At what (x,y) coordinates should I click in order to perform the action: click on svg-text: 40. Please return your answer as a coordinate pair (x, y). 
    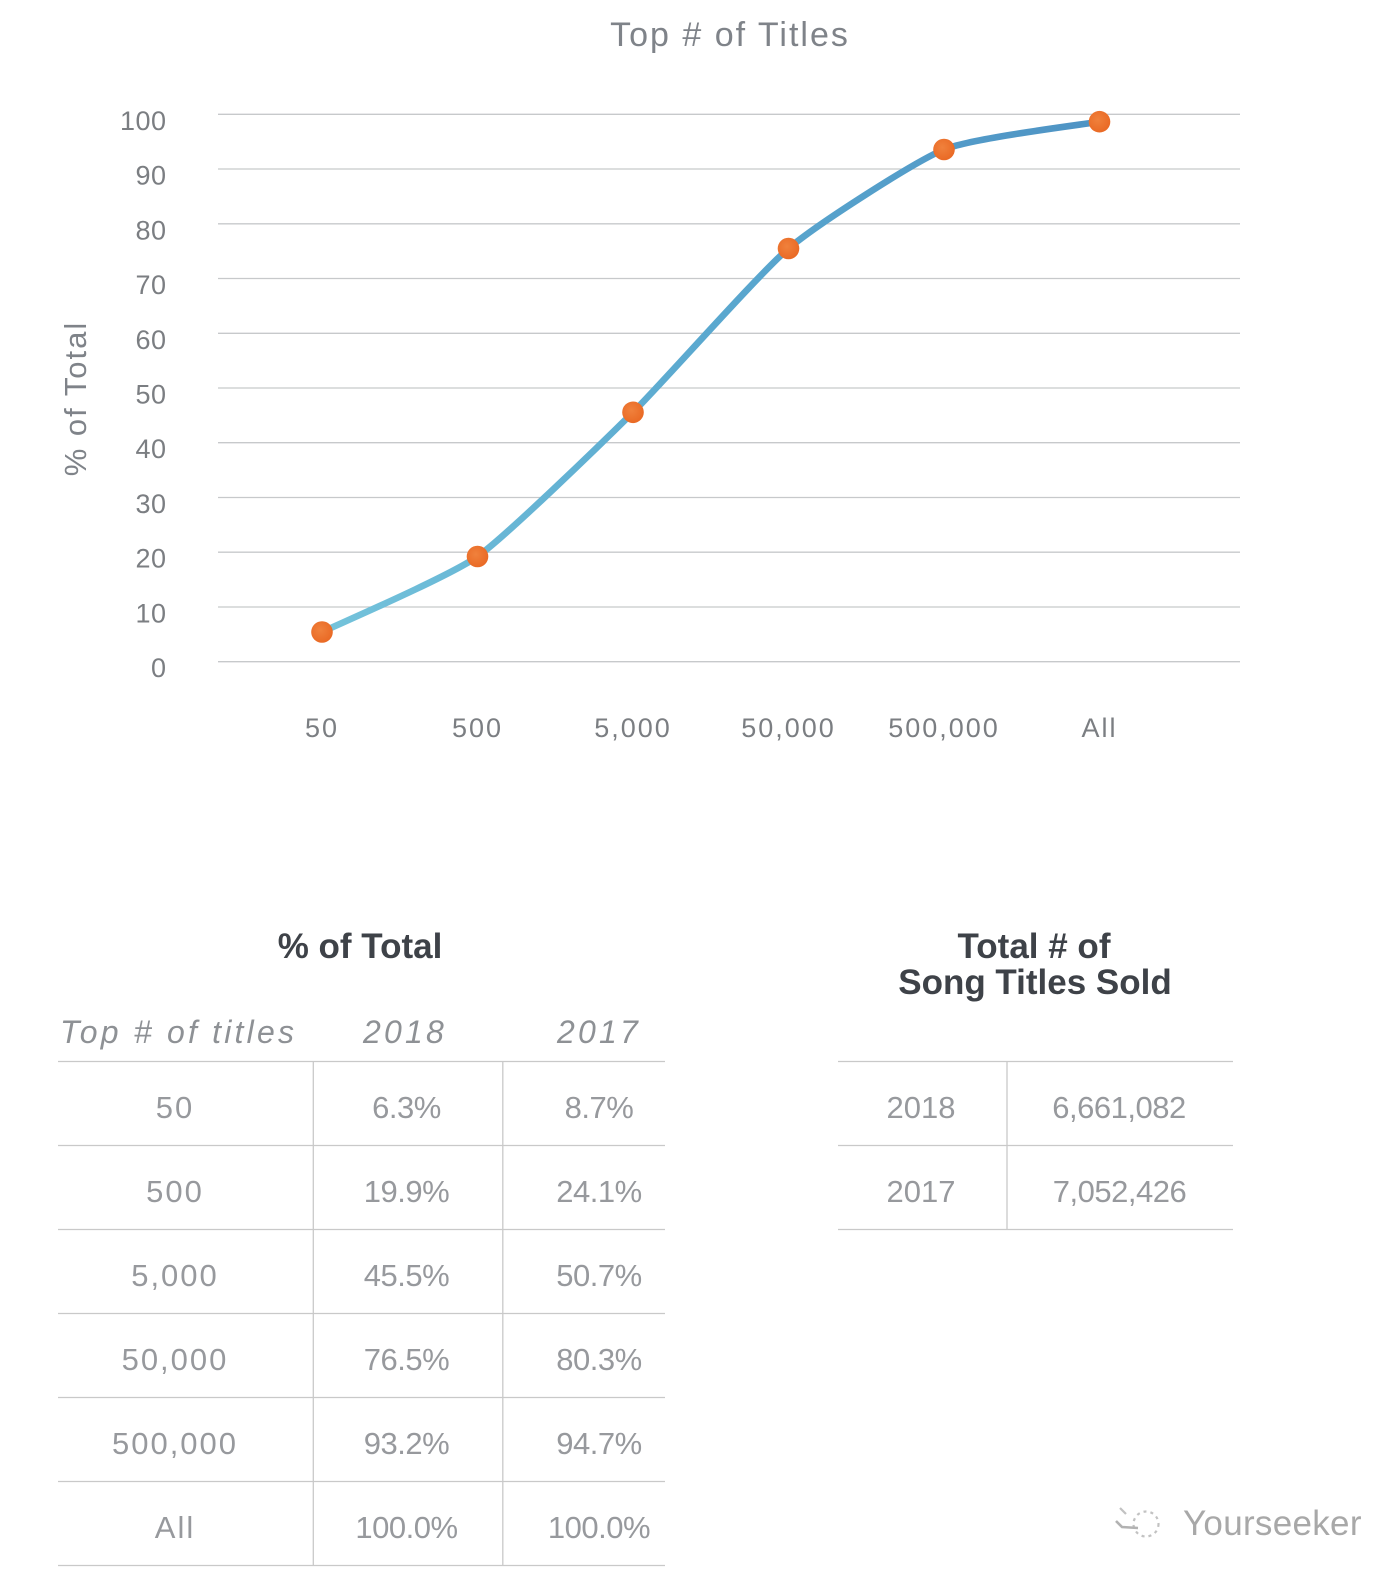
    Looking at the image, I should click on (150, 449).